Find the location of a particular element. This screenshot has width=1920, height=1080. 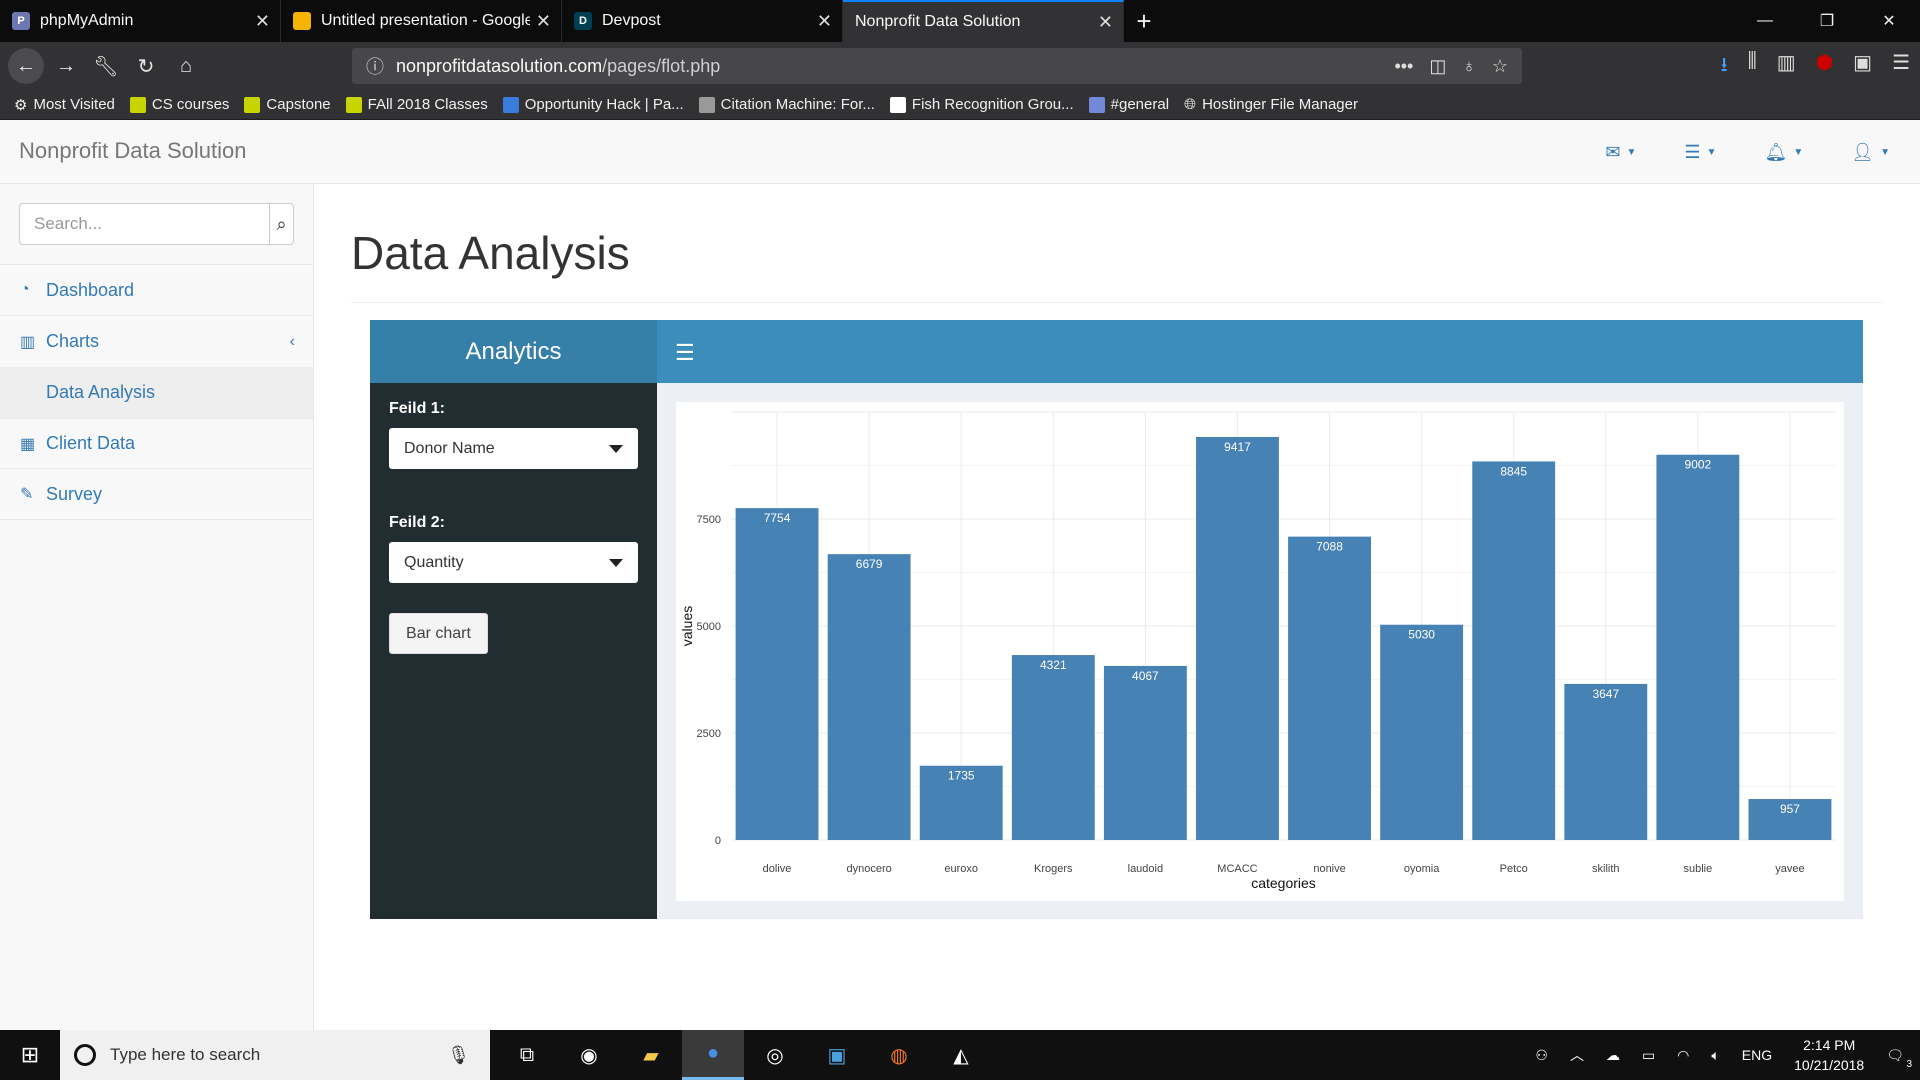

forward-icon: → is located at coordinates (66, 65).